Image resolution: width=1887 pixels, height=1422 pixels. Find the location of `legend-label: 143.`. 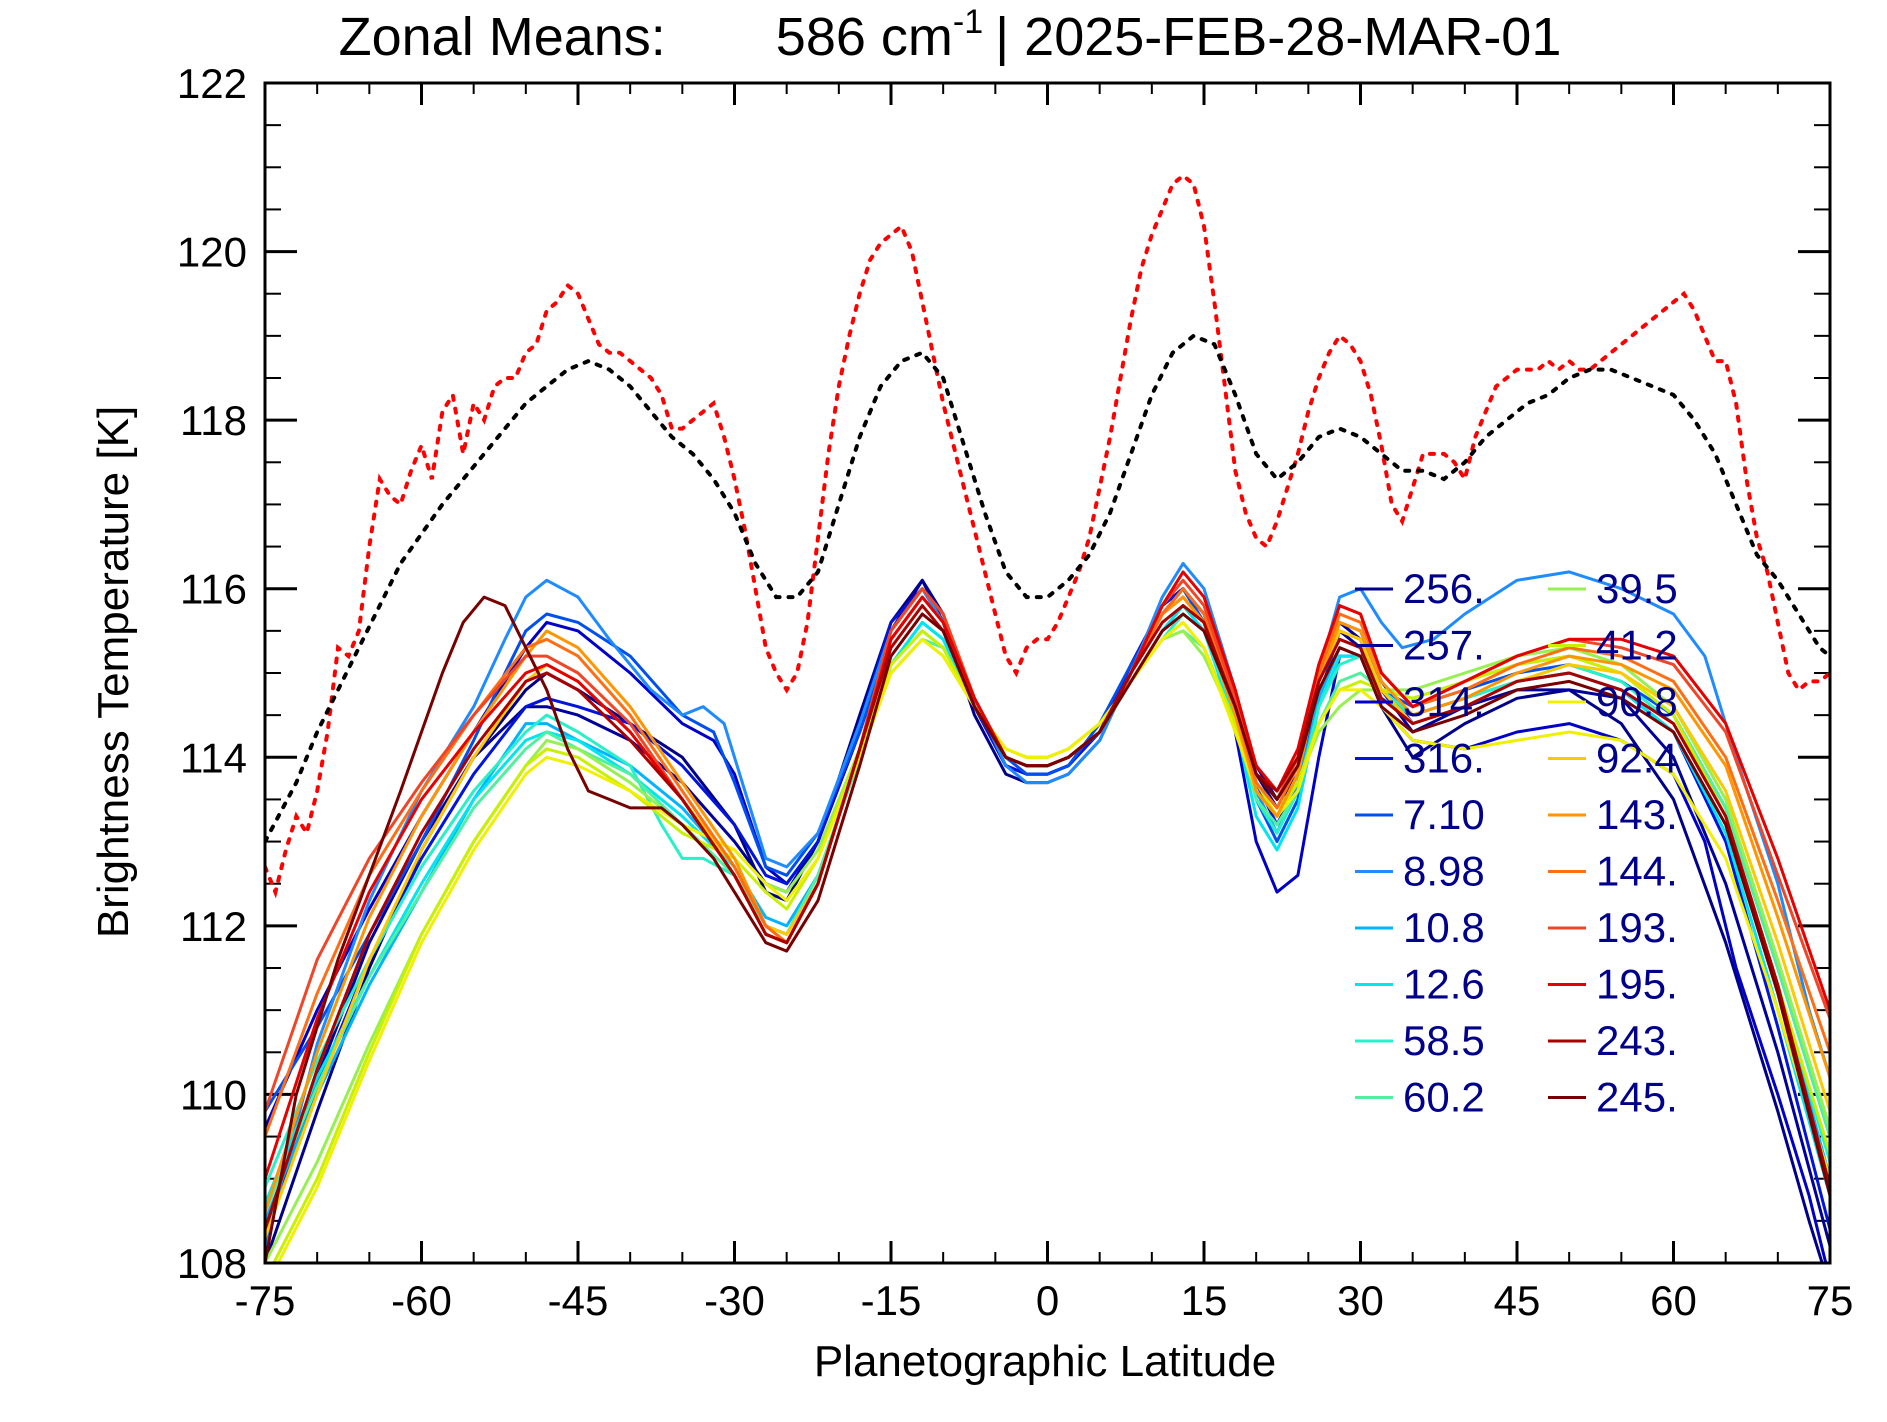

legend-label: 143. is located at coordinates (1637, 814).